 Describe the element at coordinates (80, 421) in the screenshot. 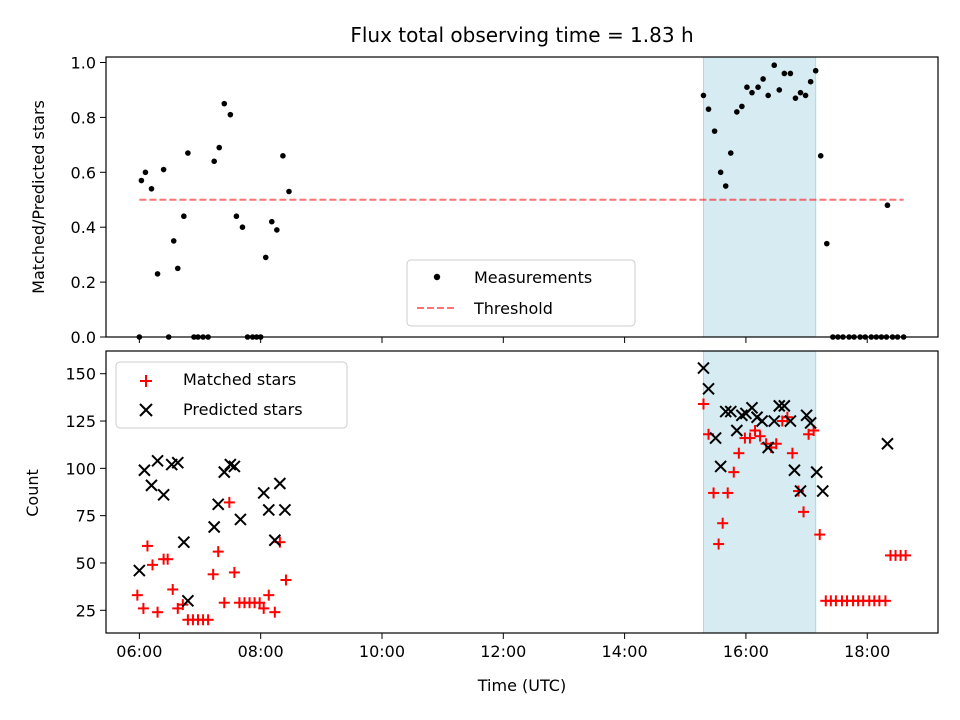

I see `bottom-y-tick-label: 125` at that location.